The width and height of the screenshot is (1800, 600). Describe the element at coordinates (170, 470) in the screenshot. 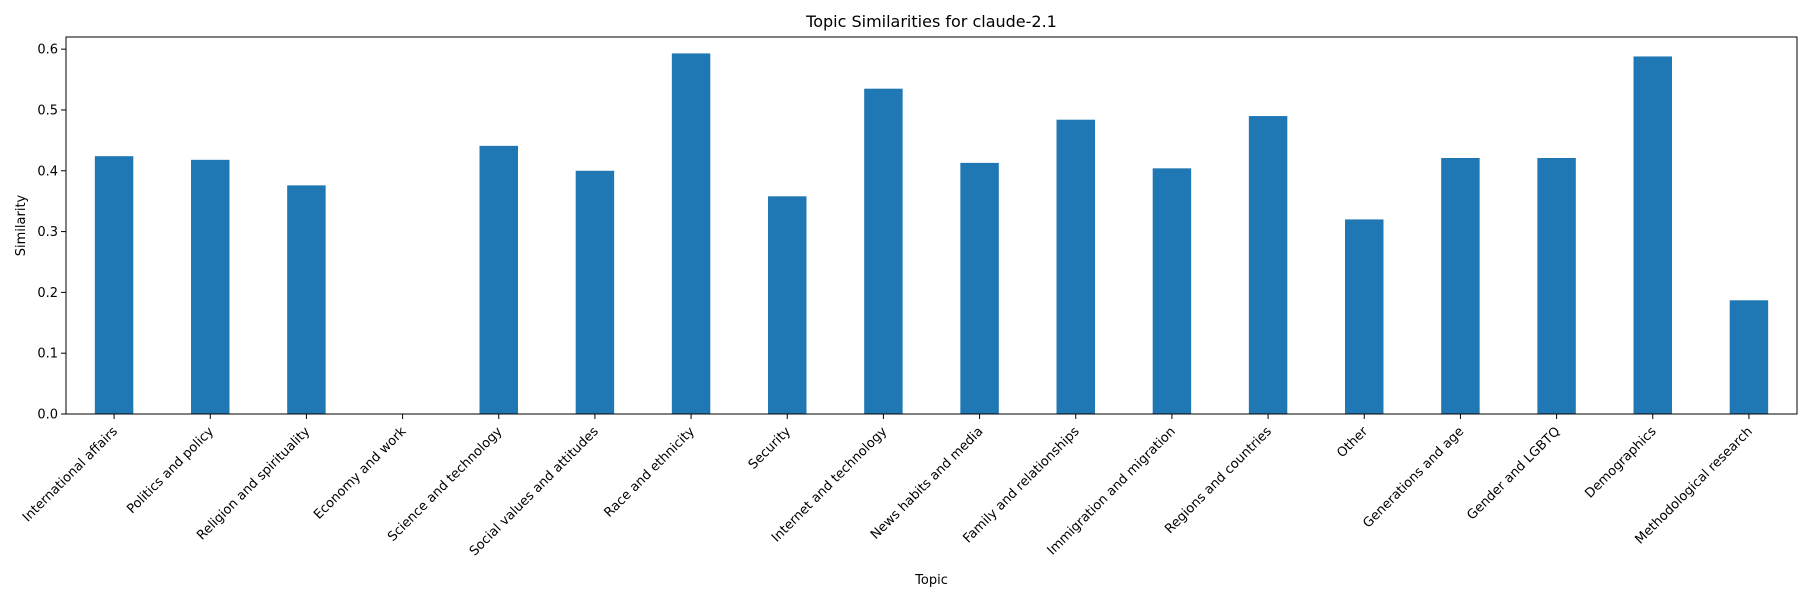

I see `x-tick-label: Politics and policy` at that location.